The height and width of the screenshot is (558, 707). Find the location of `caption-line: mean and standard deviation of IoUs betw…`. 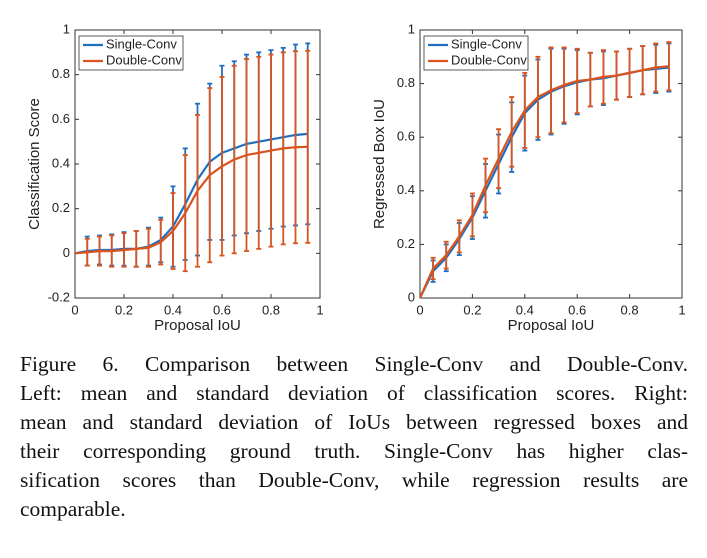

caption-line: mean and standard deviation of IoUs betw… is located at coordinates (354, 422).